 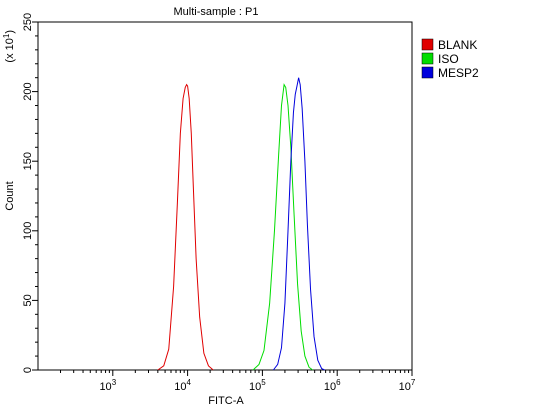 What do you see at coordinates (427, 58) in the screenshot?
I see `legend-swatch-iso` at bounding box center [427, 58].